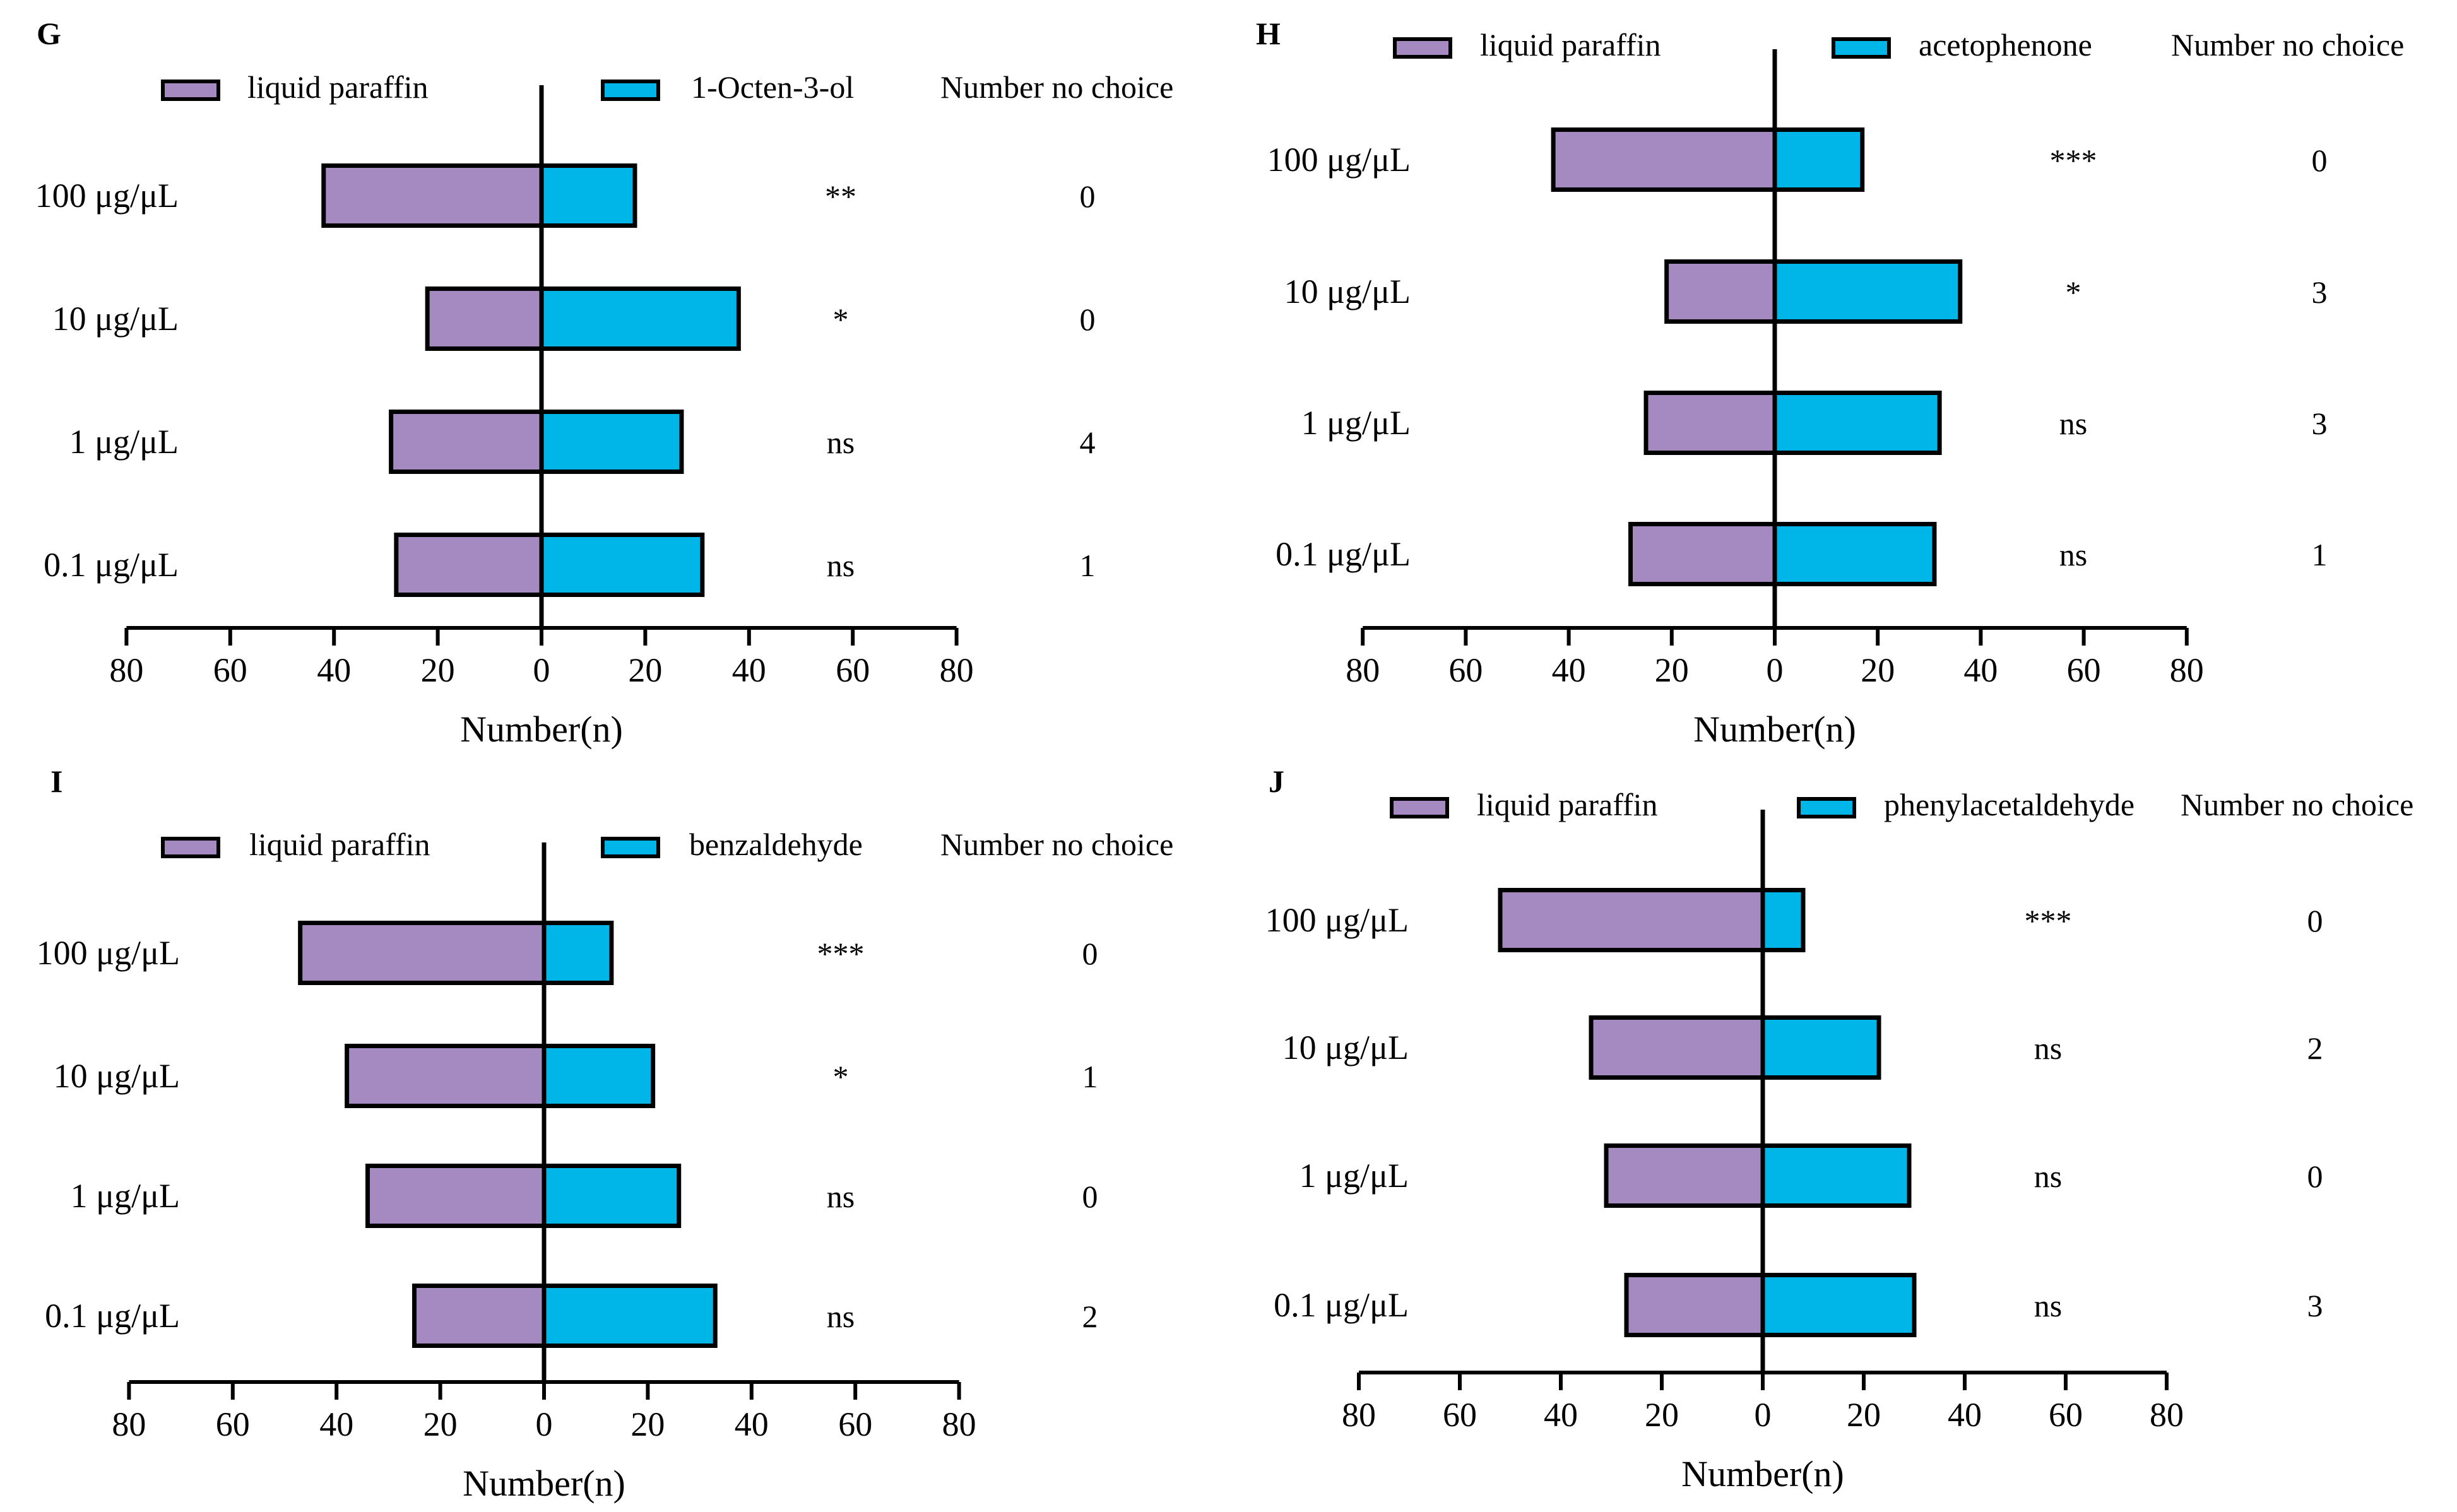 The height and width of the screenshot is (1512, 2457). What do you see at coordinates (1277, 781) in the screenshot?
I see `panel-letter: J` at bounding box center [1277, 781].